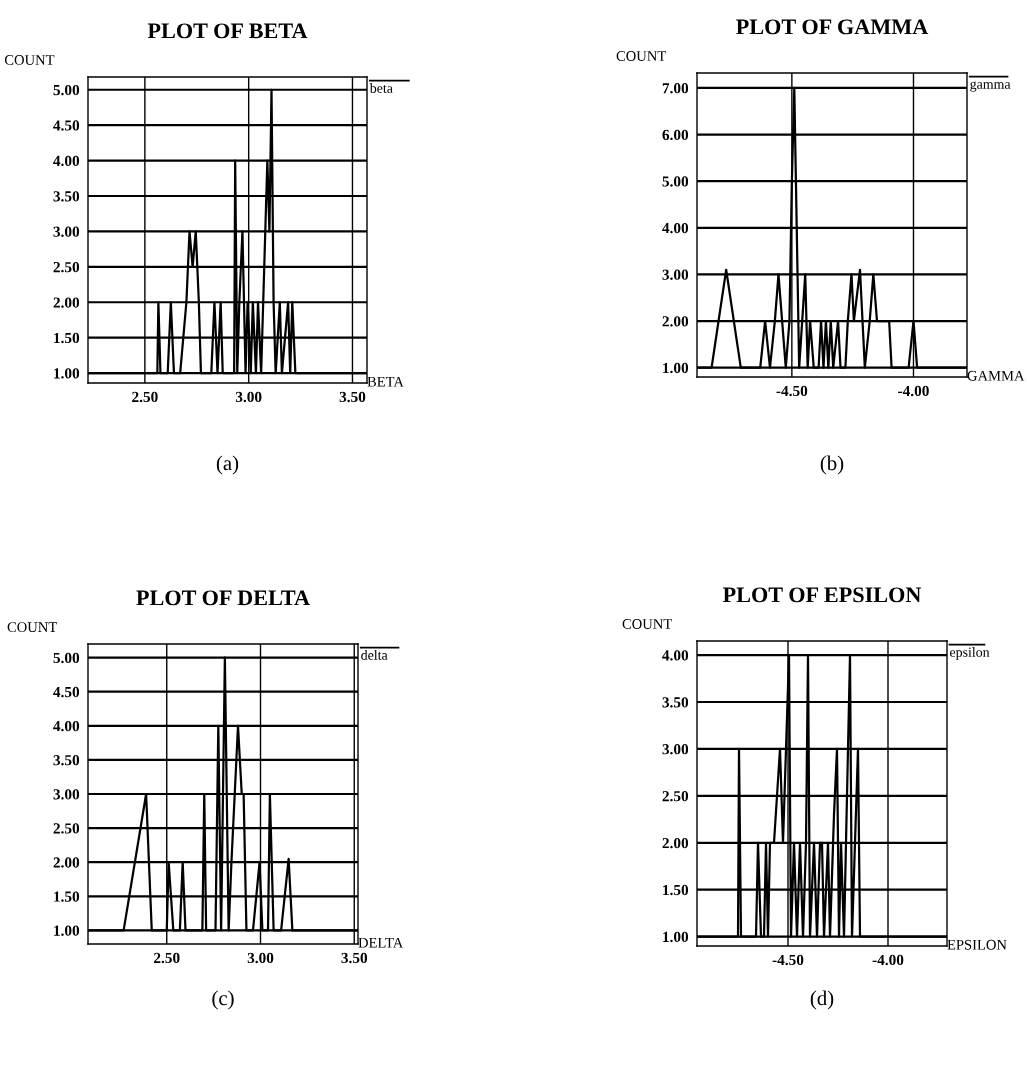  I want to click on chart-title: PLOT OF EPSILON, so click(822, 595).